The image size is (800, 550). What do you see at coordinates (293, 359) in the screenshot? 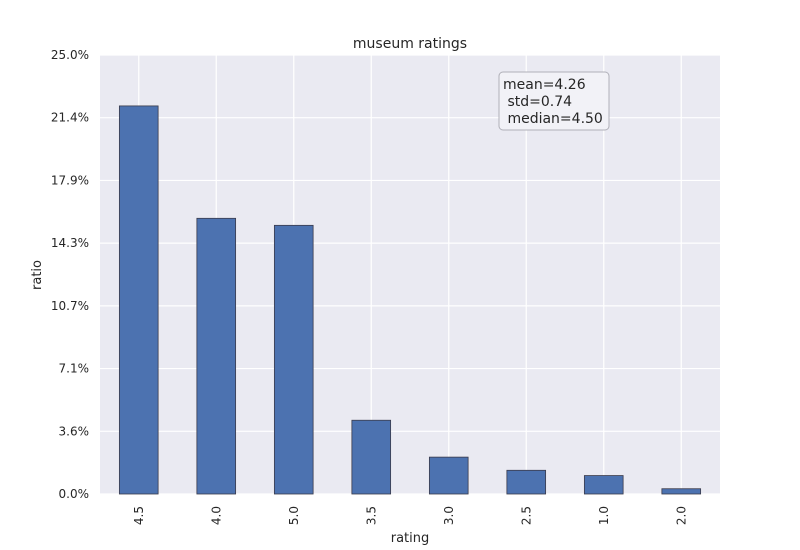
I see `bar-5.0` at bounding box center [293, 359].